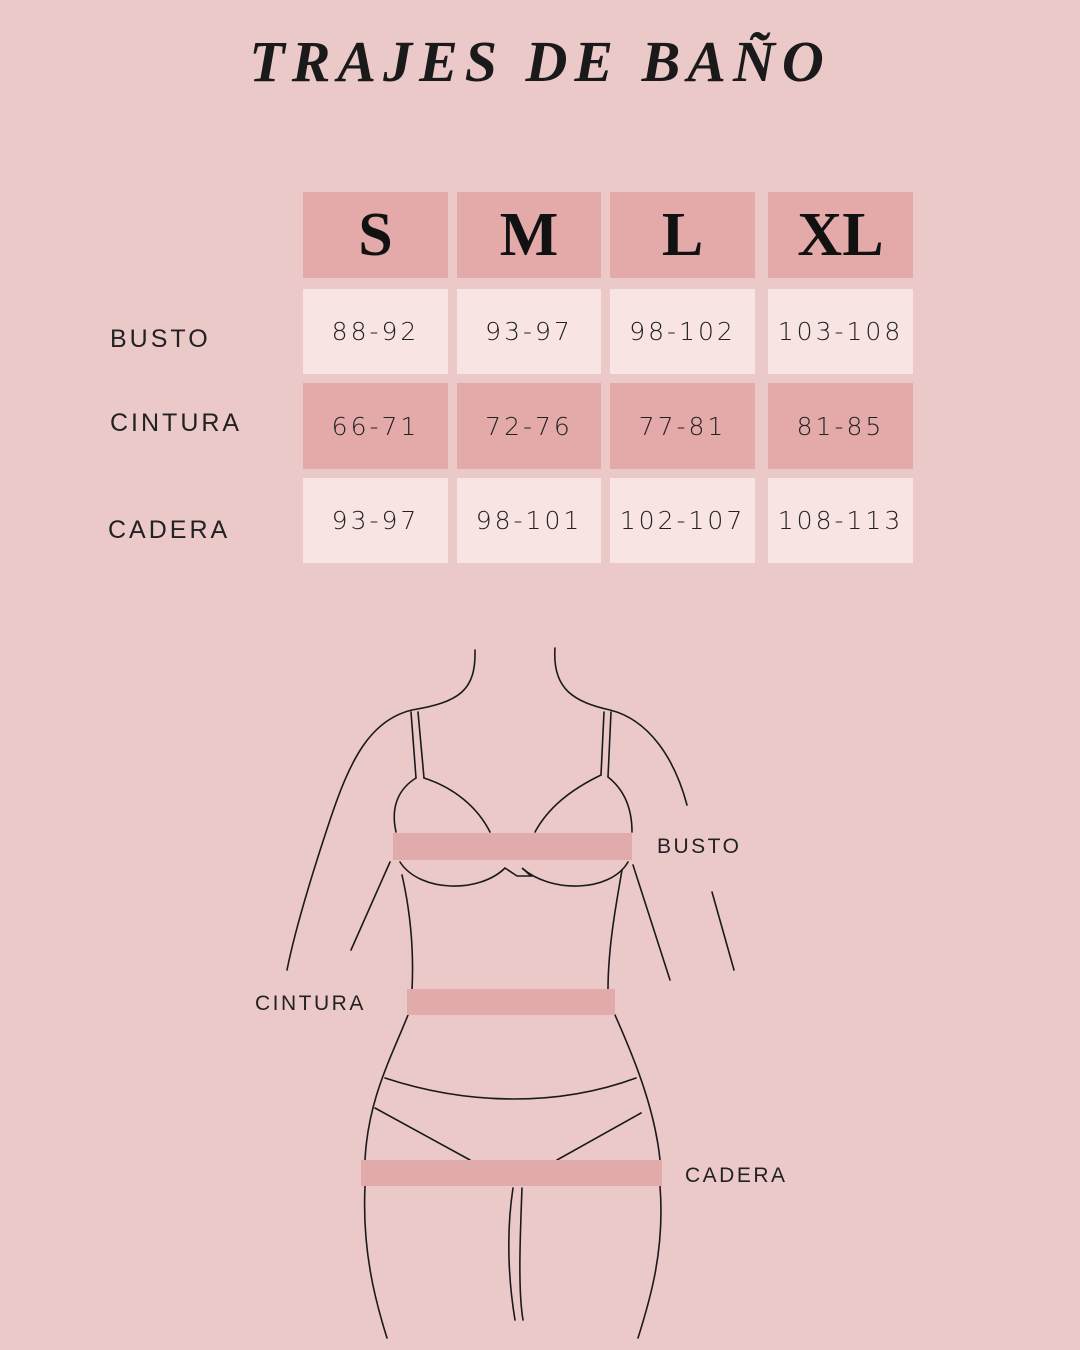 This screenshot has height=1350, width=1080. Describe the element at coordinates (529, 426) in the screenshot. I see `table-cell: 72-76` at that location.